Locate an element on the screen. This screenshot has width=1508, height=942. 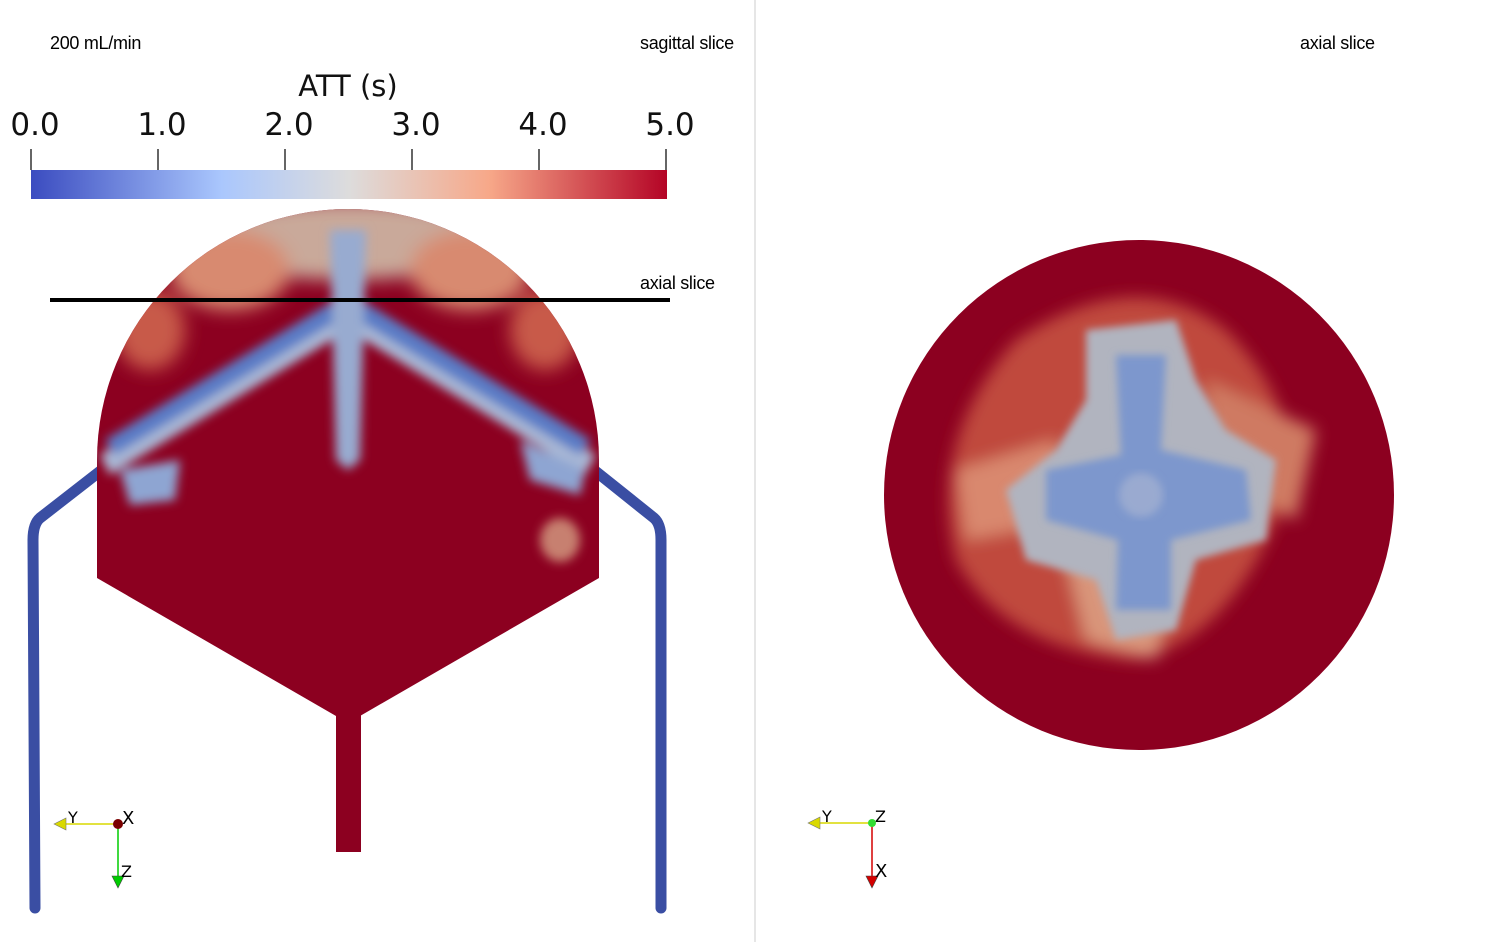
right-inlet-tube is located at coordinates (622, 685).